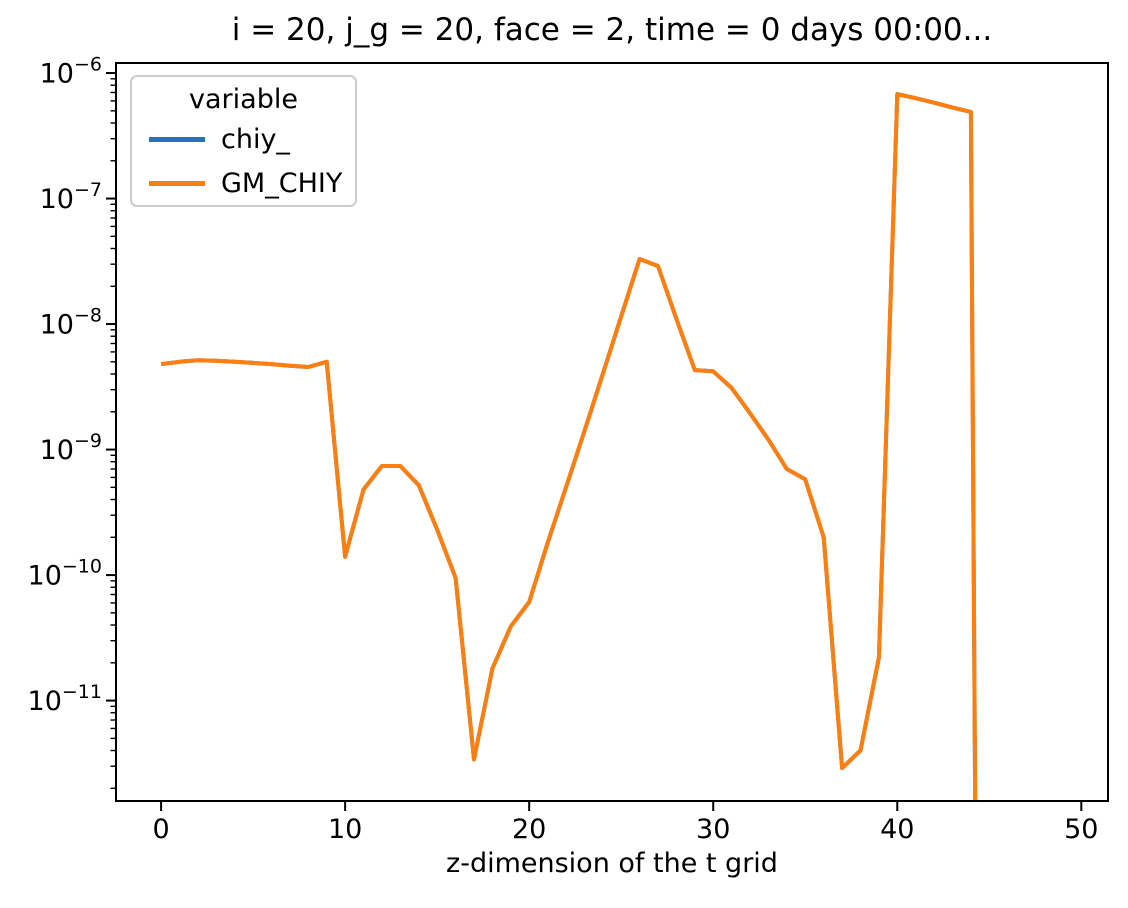 The width and height of the screenshot is (1128, 908). Describe the element at coordinates (65, 574) in the screenshot. I see `y-tick-label: 10⁻¹⁰` at that location.